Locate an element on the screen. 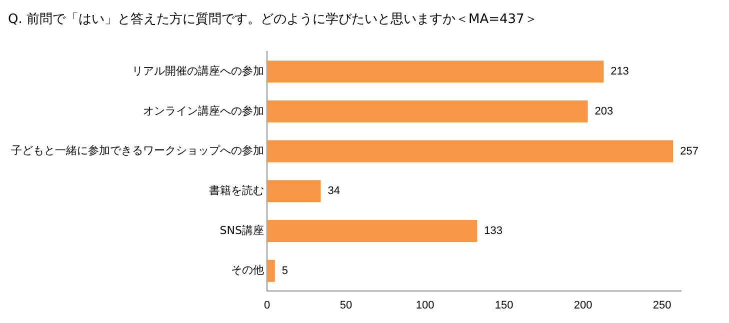  data-label: 34 is located at coordinates (334, 191).